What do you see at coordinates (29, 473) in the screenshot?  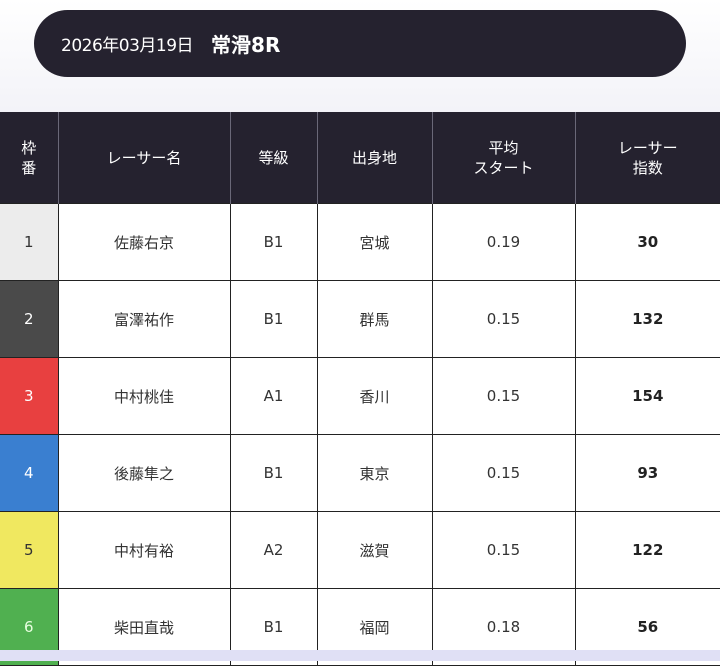 I see `frame-number: 4` at bounding box center [29, 473].